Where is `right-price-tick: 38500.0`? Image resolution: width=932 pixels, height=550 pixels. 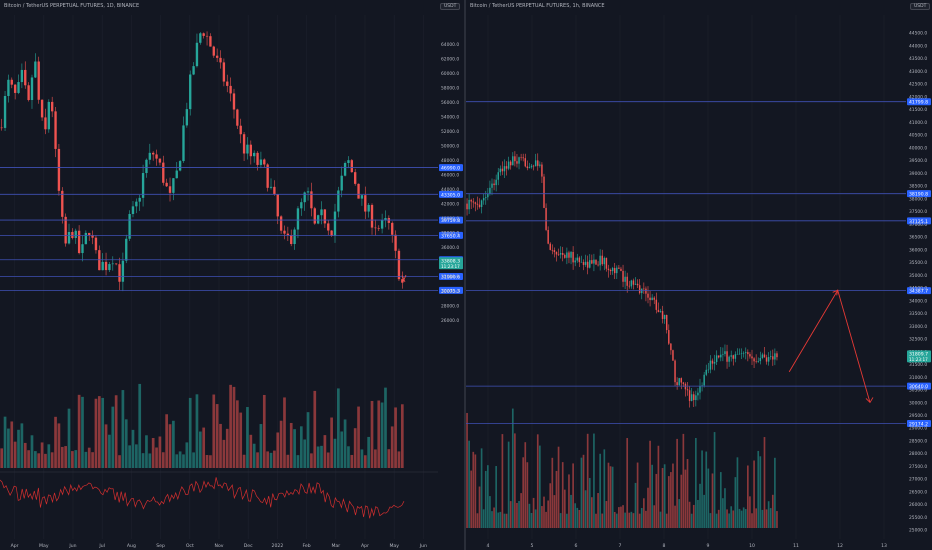
right-price-tick: 38500.0 is located at coordinates (918, 187).